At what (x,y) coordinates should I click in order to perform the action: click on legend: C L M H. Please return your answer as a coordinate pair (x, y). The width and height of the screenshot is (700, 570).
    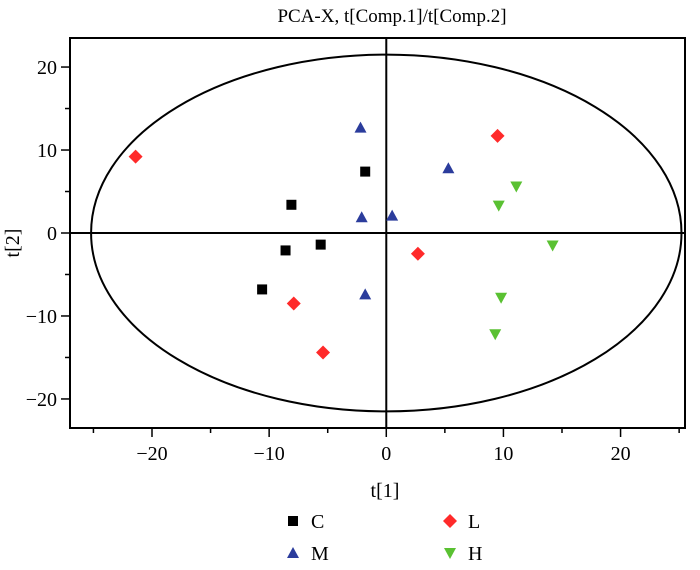
    Looking at the image, I should click on (384, 538).